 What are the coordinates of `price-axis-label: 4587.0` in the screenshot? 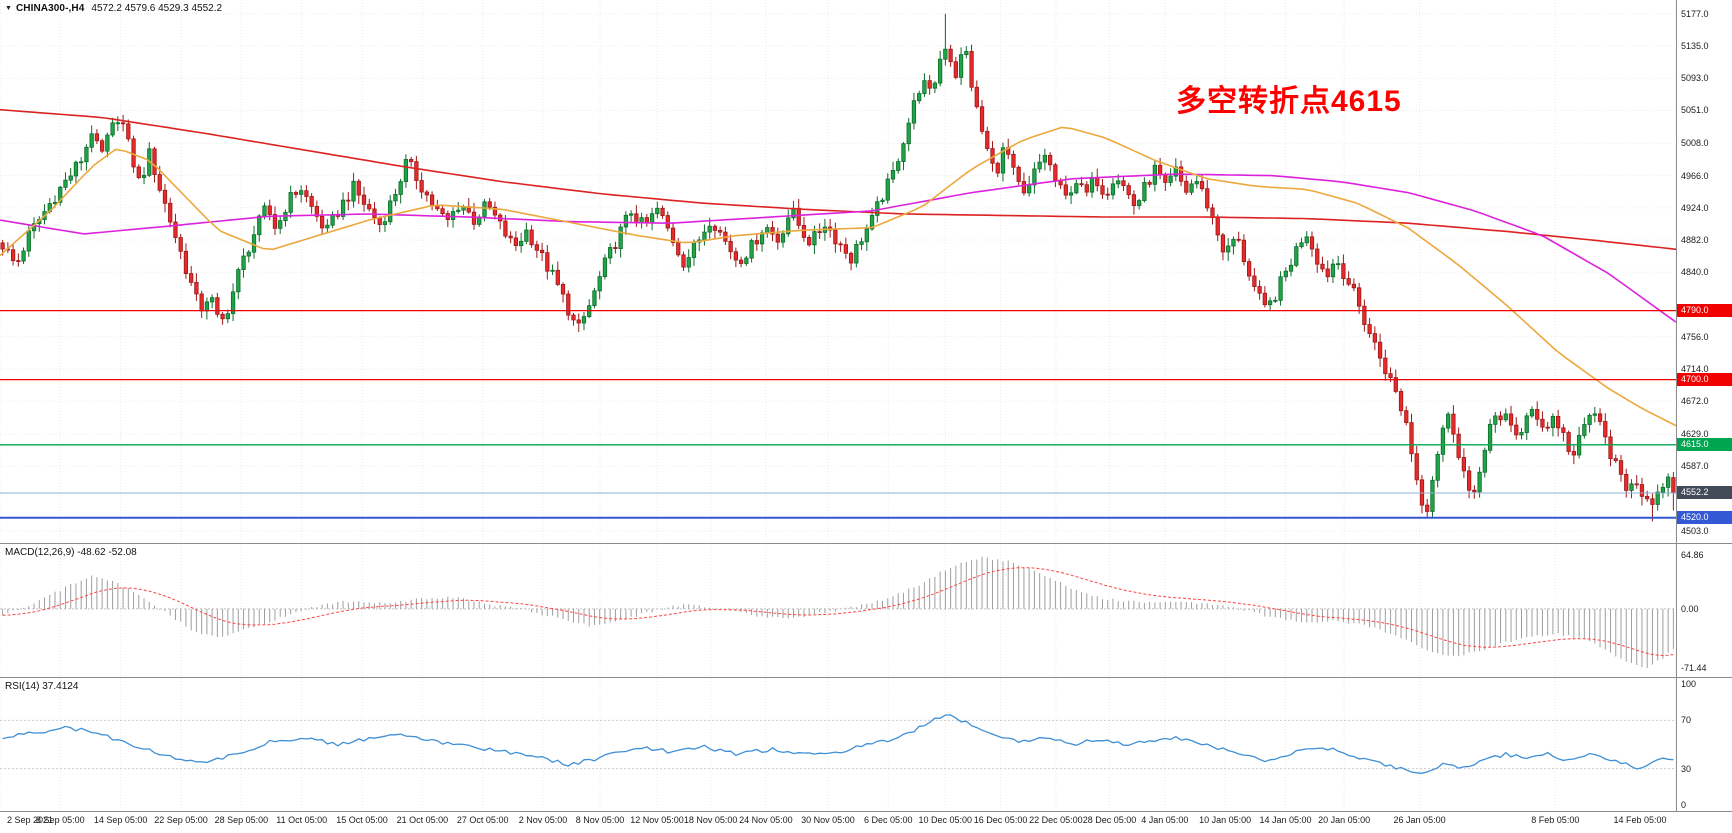 It's located at (1695, 466).